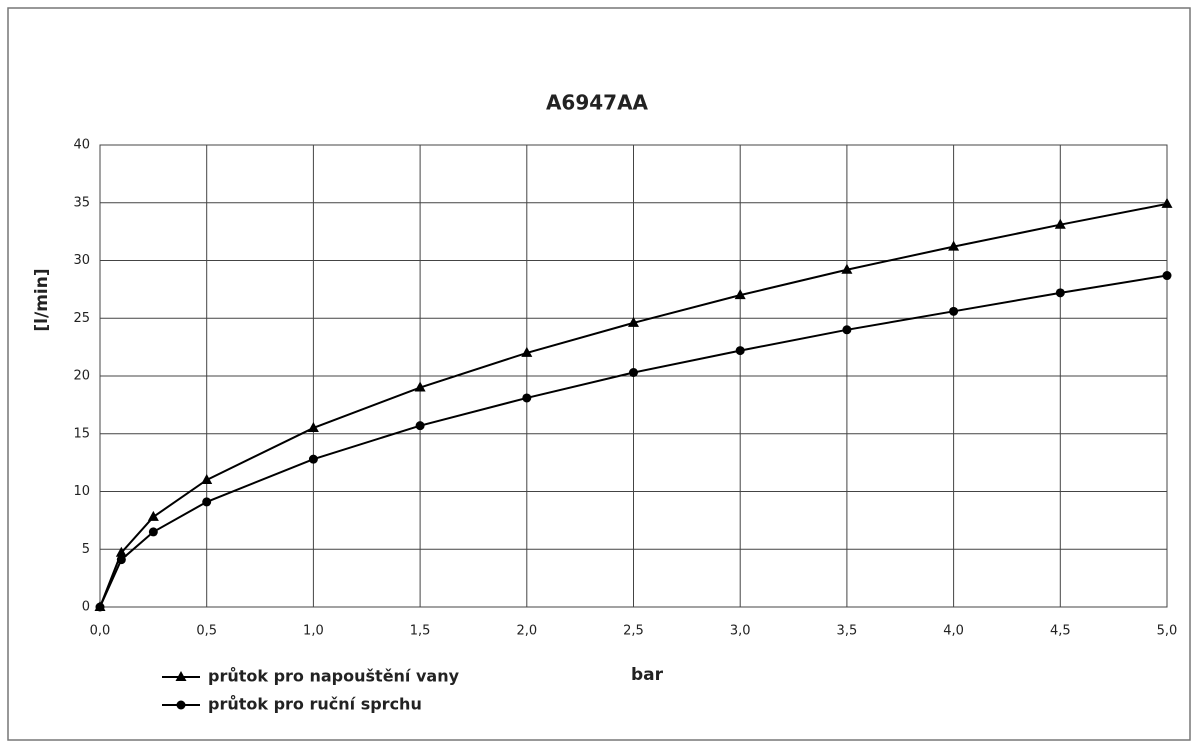 Image resolution: width=1200 pixels, height=750 pixels. I want to click on y-tick-label: 0, so click(86, 607).